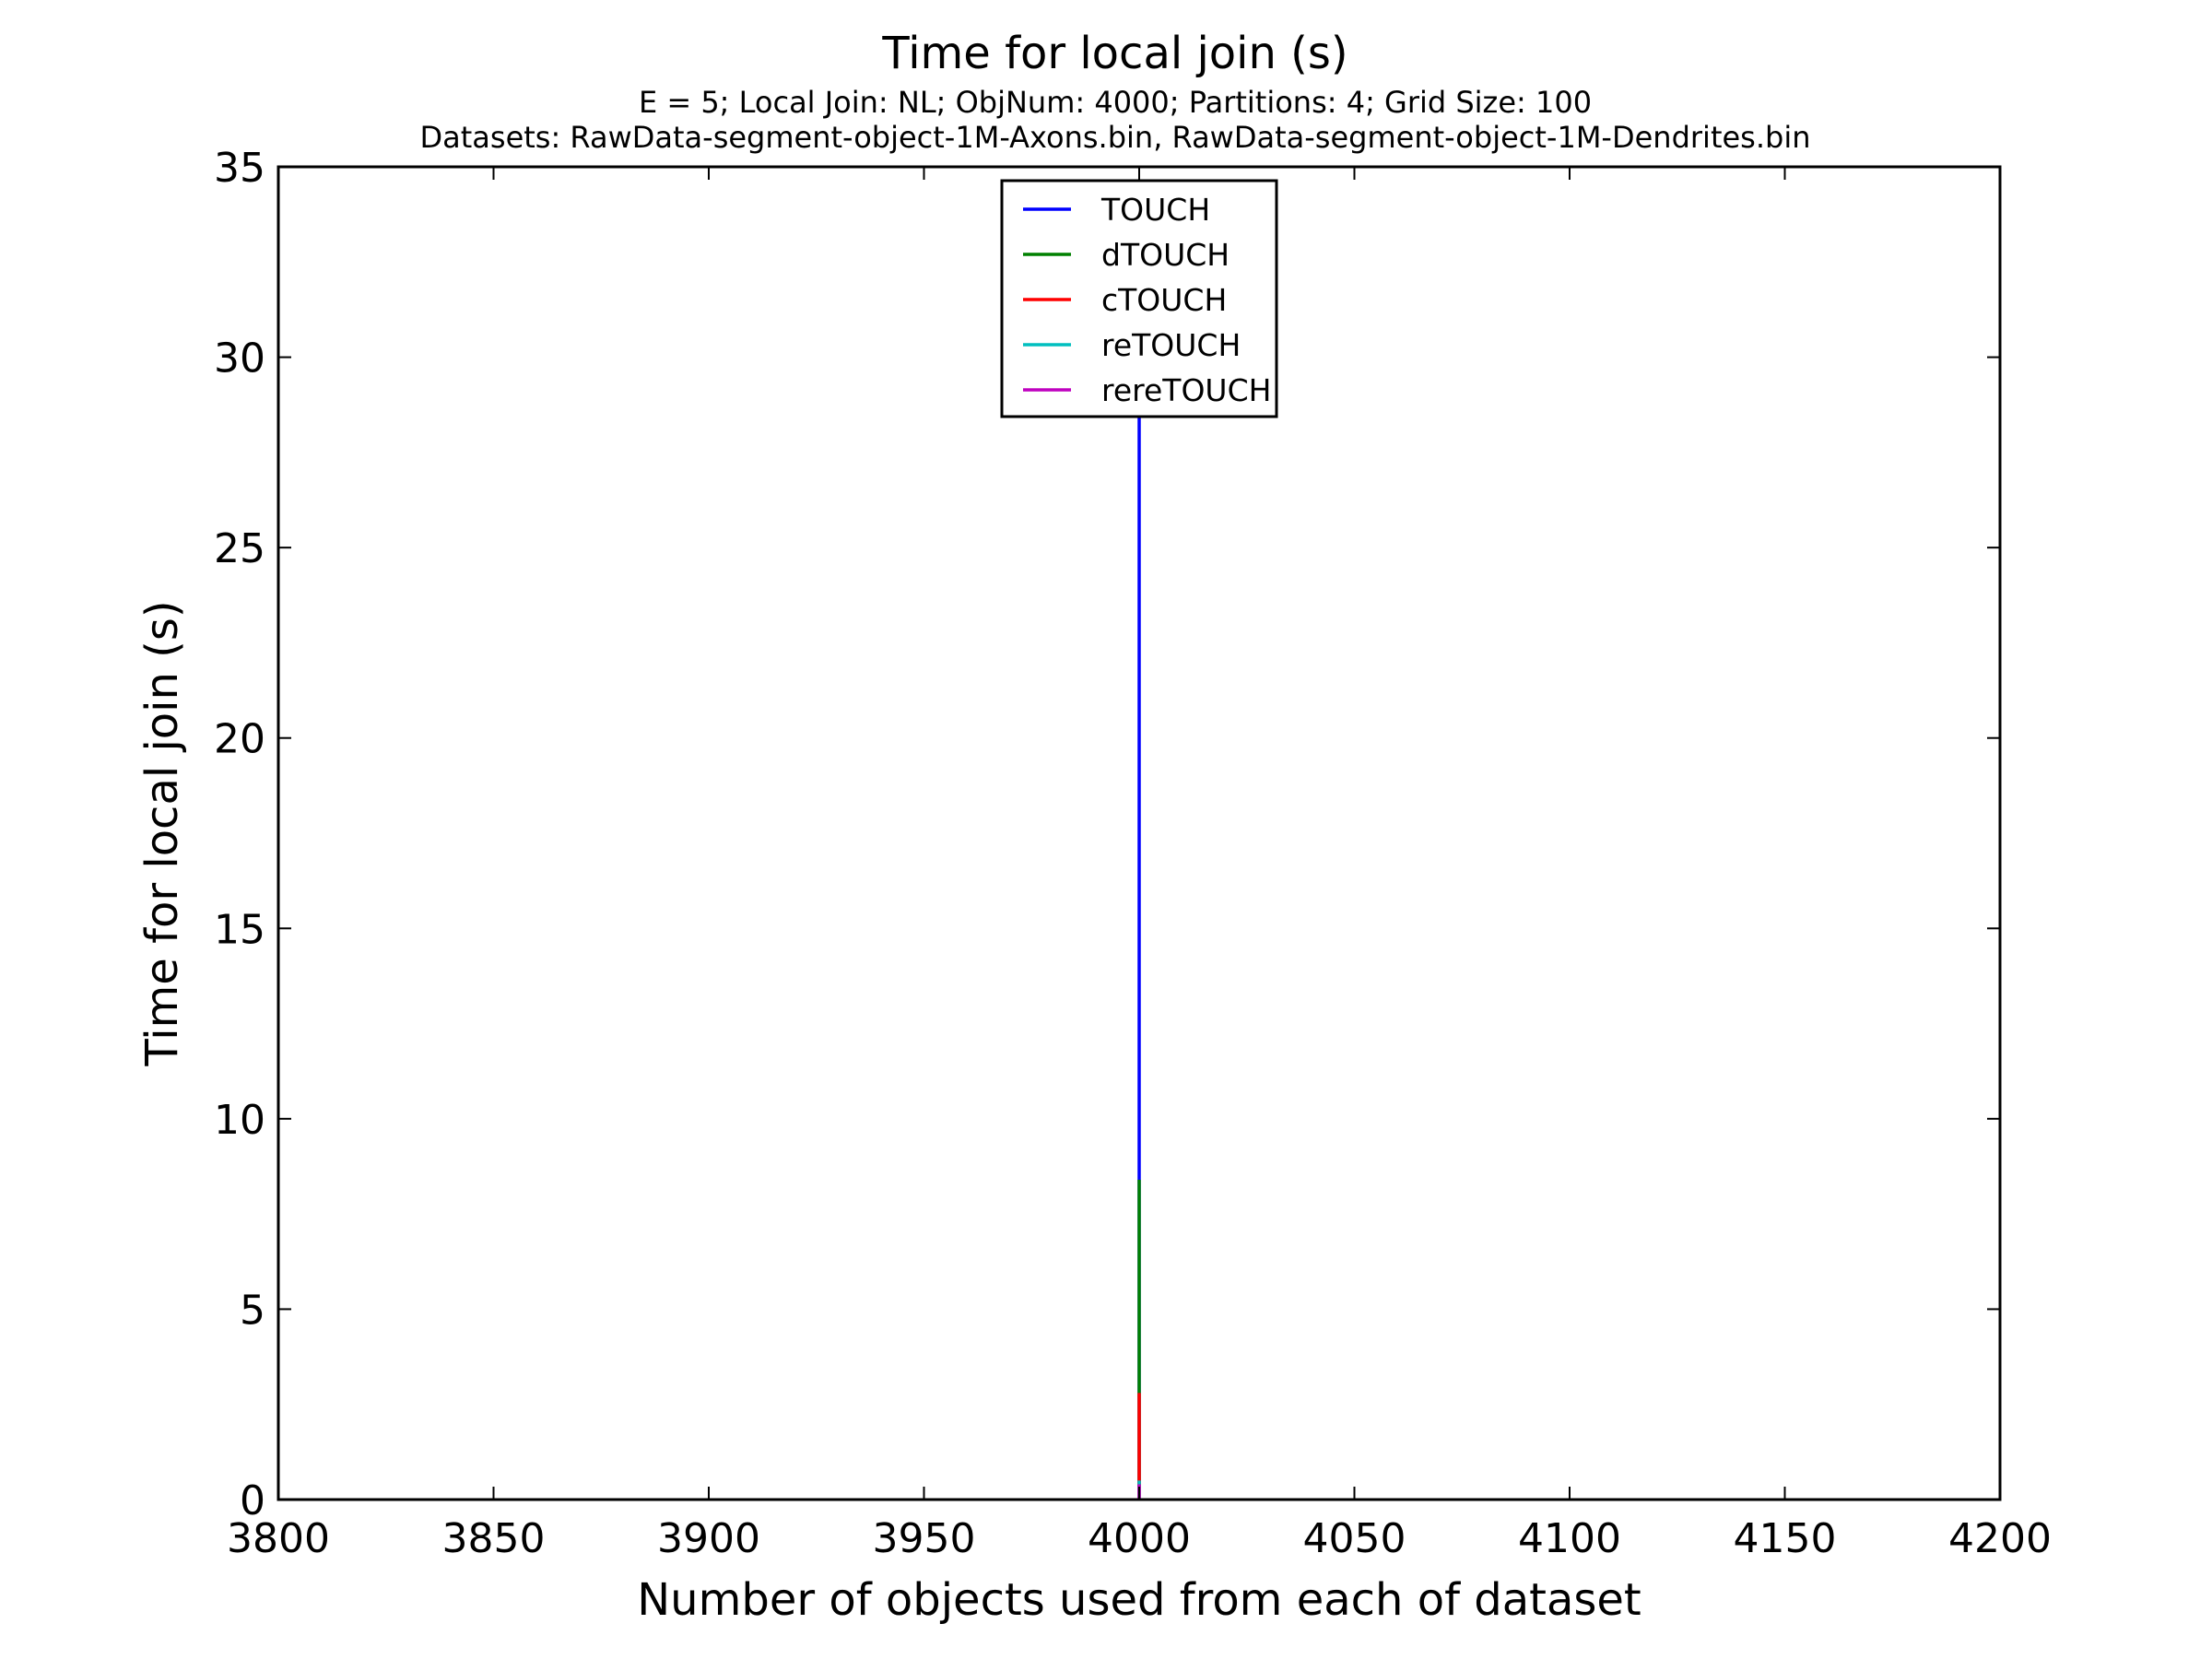 This screenshot has width=2212, height=1659. I want to click on x-tick-label-8: 4200, so click(2000, 1538).